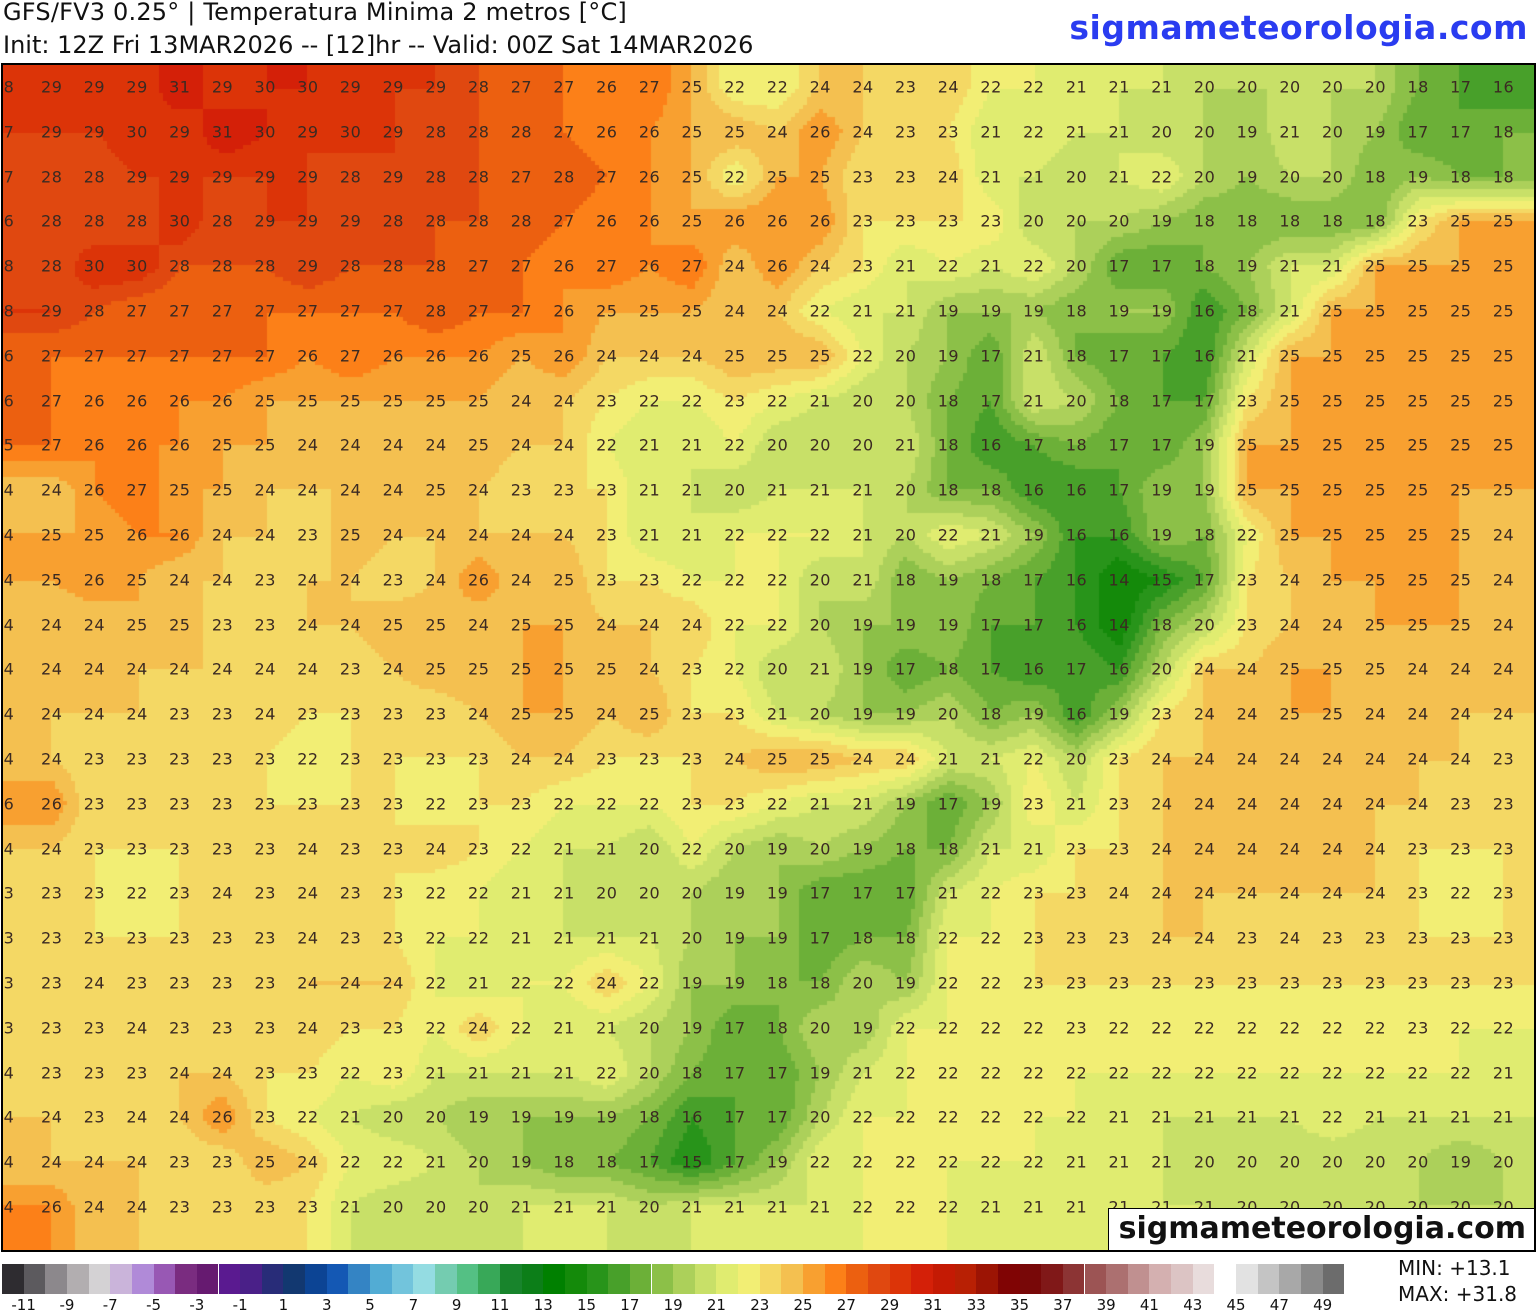  I want to click on grid-value: 4, so click(9, 625).